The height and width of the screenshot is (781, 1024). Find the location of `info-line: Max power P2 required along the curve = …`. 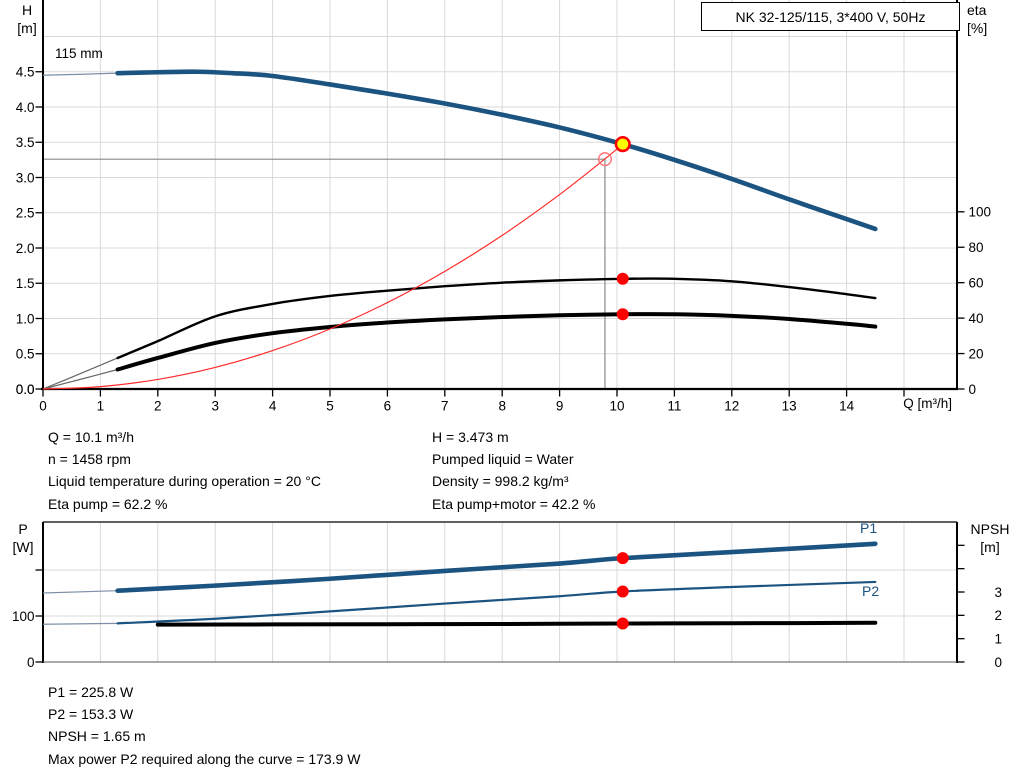

info-line: Max power P2 required along the curve = … is located at coordinates (204, 758).